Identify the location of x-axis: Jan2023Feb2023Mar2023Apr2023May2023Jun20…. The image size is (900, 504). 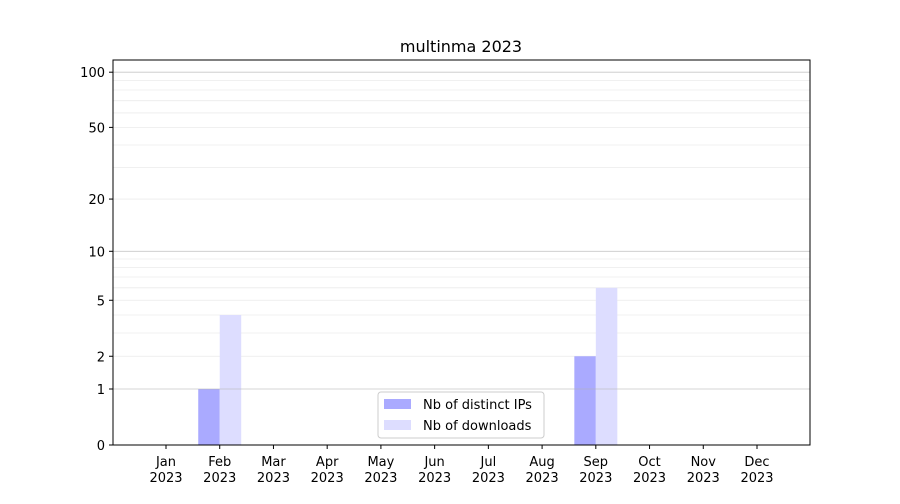
(461, 465).